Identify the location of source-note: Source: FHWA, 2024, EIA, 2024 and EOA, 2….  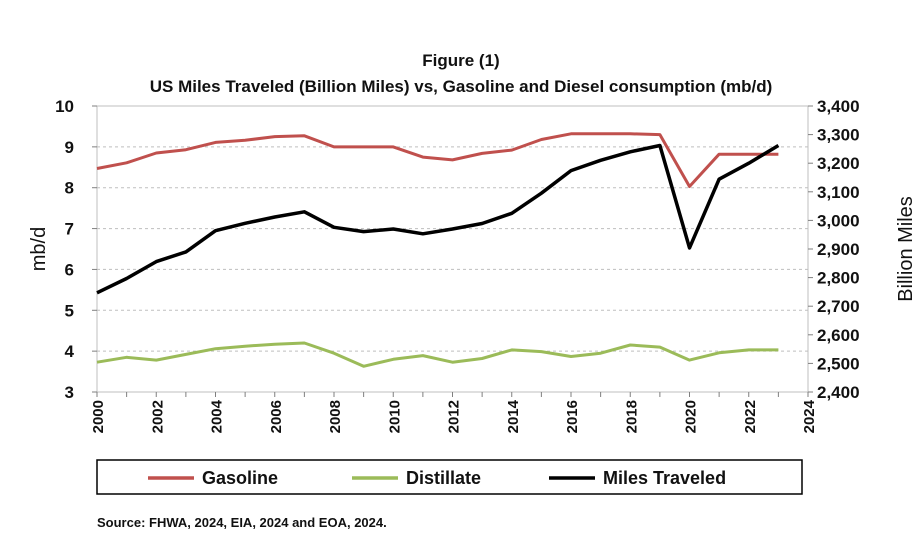
(242, 522).